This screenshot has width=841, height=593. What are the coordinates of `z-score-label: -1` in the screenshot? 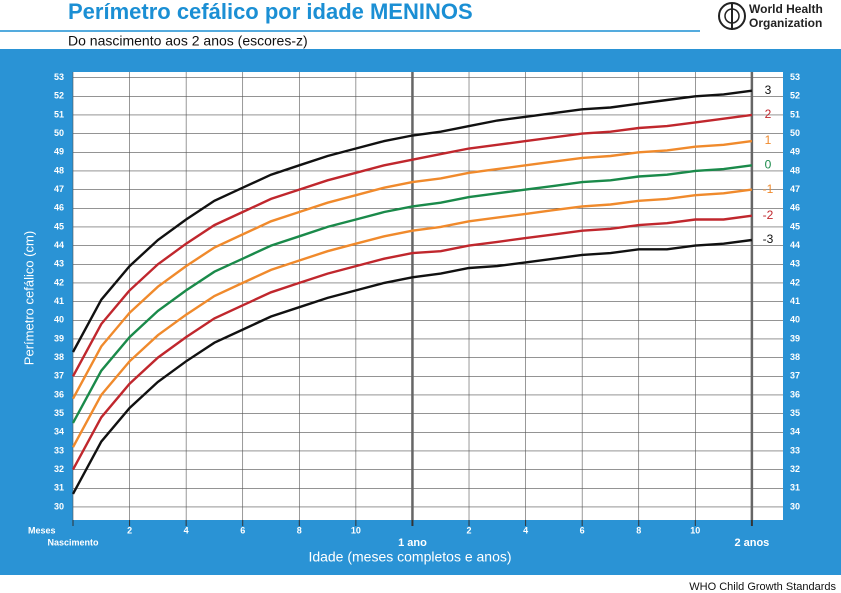 It's located at (768, 189).